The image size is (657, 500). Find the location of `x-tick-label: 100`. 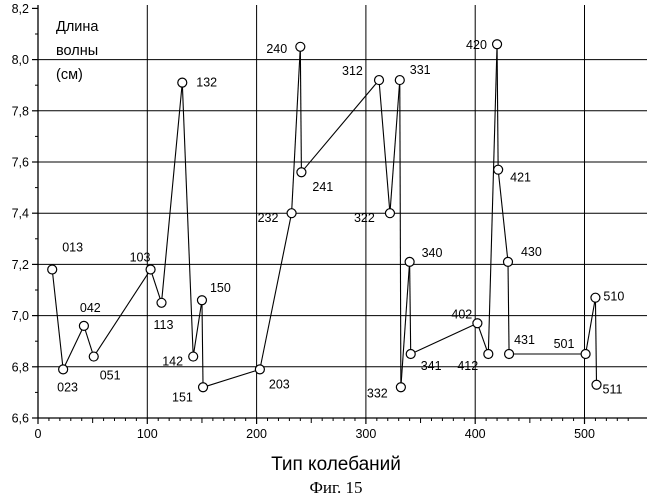

x-tick-label: 100 is located at coordinates (147, 434).